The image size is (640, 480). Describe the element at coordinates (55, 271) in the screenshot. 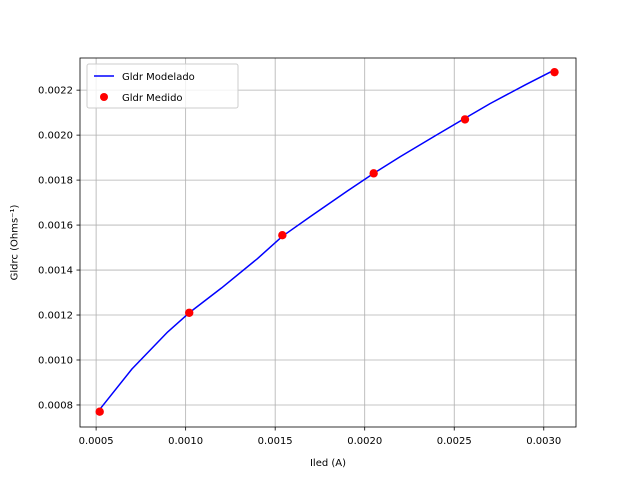

I see `y-tick-label: 0.0014` at that location.